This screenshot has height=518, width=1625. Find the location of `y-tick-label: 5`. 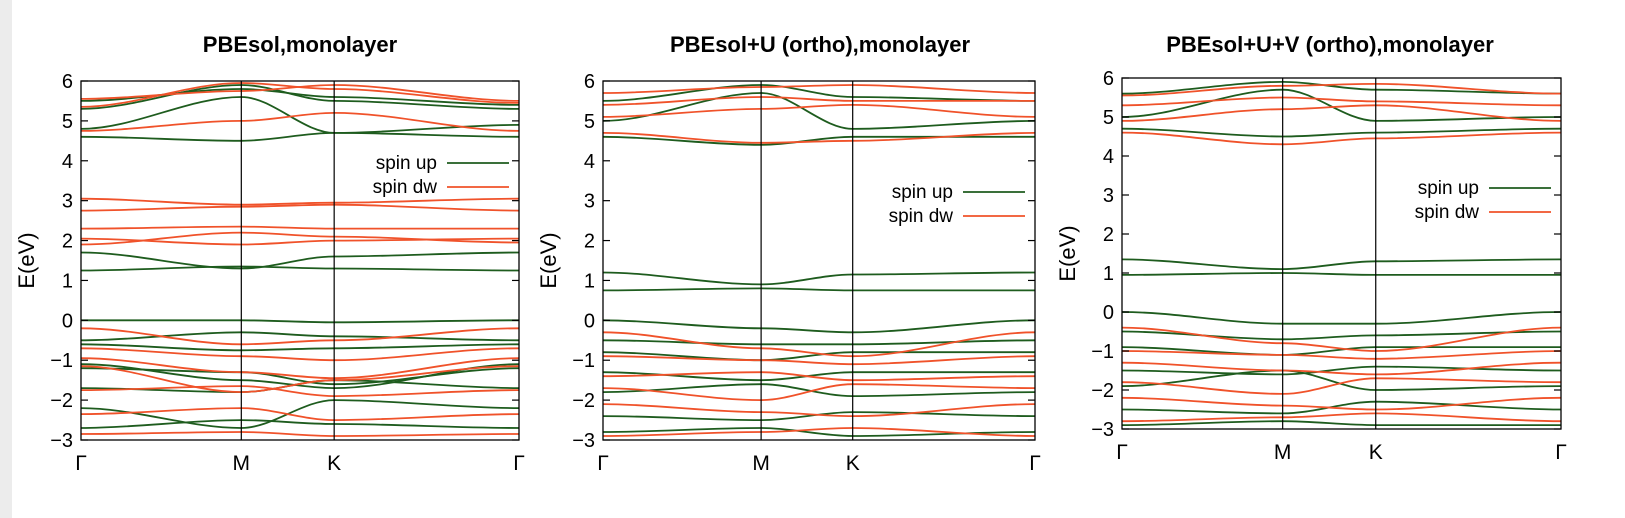

y-tick-label: 5 is located at coordinates (1108, 118).